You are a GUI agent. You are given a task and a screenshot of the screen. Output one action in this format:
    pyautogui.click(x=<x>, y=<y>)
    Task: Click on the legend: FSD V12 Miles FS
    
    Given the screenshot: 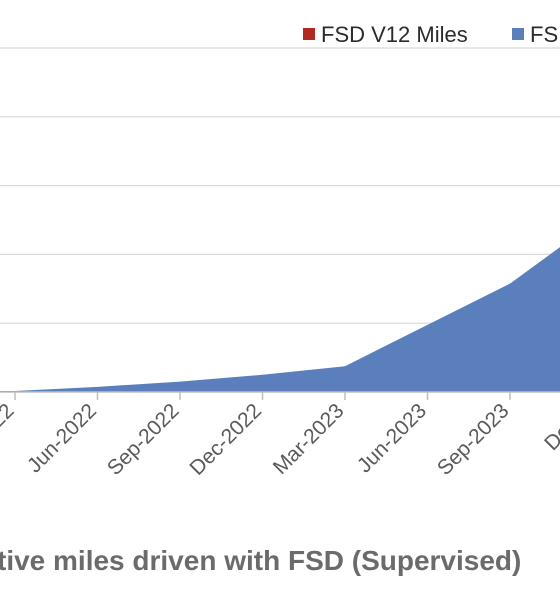 What is the action you would take?
    pyautogui.click(x=430, y=34)
    